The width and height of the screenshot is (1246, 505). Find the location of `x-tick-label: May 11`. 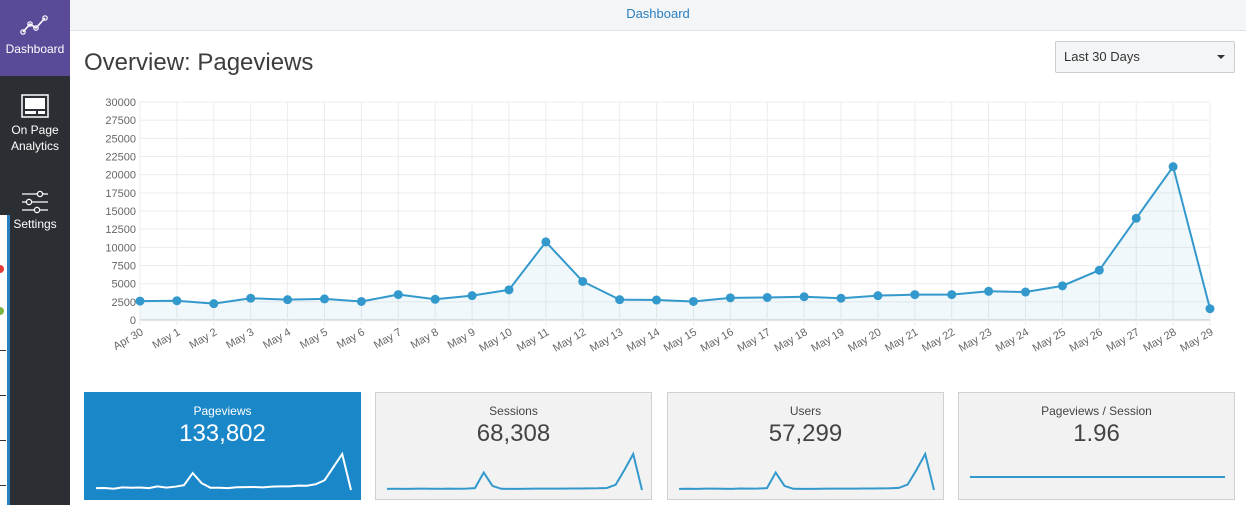

x-tick-label: May 11 is located at coordinates (533, 340).